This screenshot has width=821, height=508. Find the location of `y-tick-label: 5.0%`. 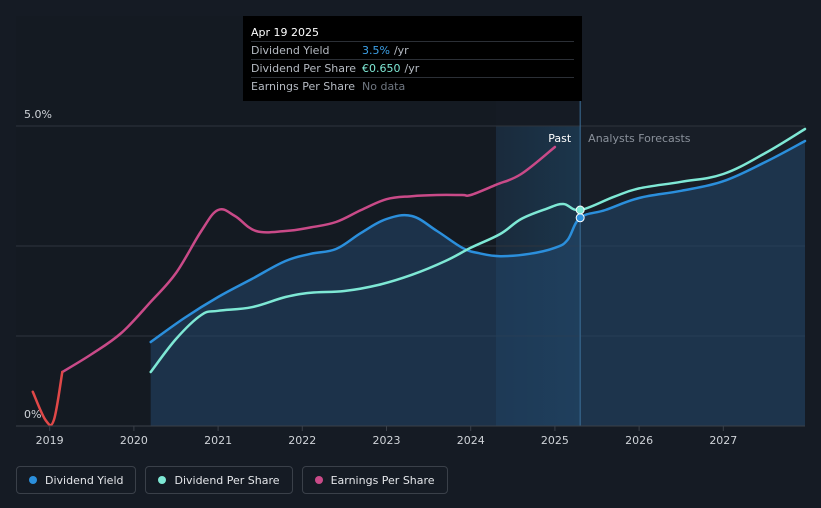

y-tick-label: 5.0% is located at coordinates (38, 114).